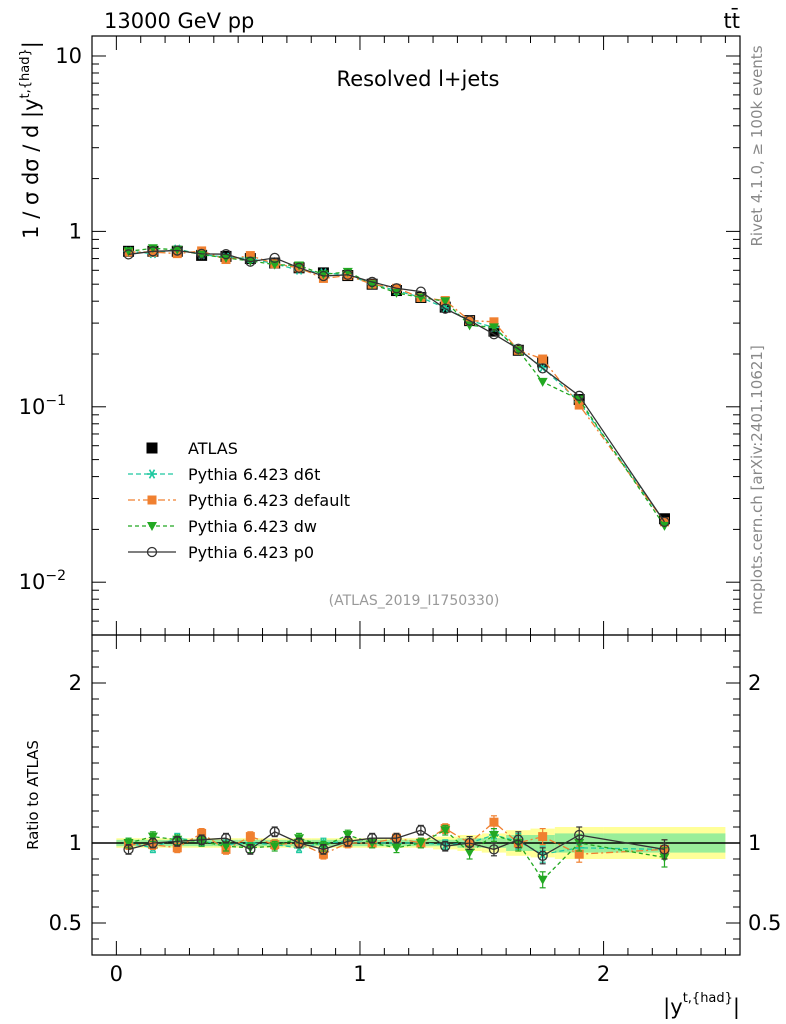 Image resolution: width=786 pixels, height=1024 pixels. Describe the element at coordinates (414, 601) in the screenshot. I see `analysis-id: (ATLAS_2019_I1750330)` at that location.